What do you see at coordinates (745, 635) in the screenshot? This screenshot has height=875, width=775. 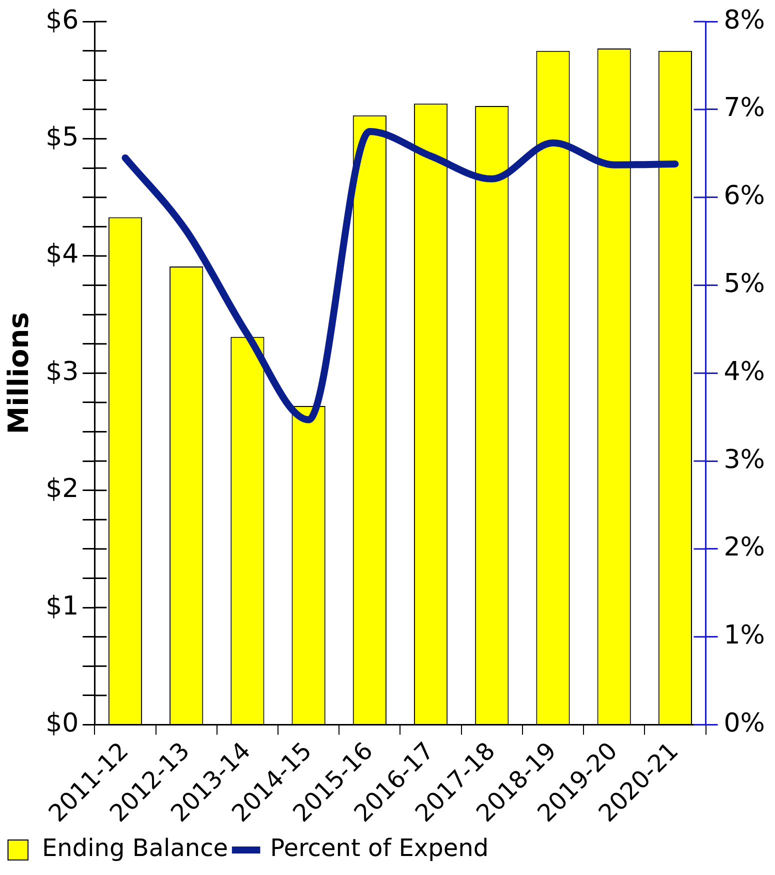 I see `y2-tick-label: 1%` at bounding box center [745, 635].